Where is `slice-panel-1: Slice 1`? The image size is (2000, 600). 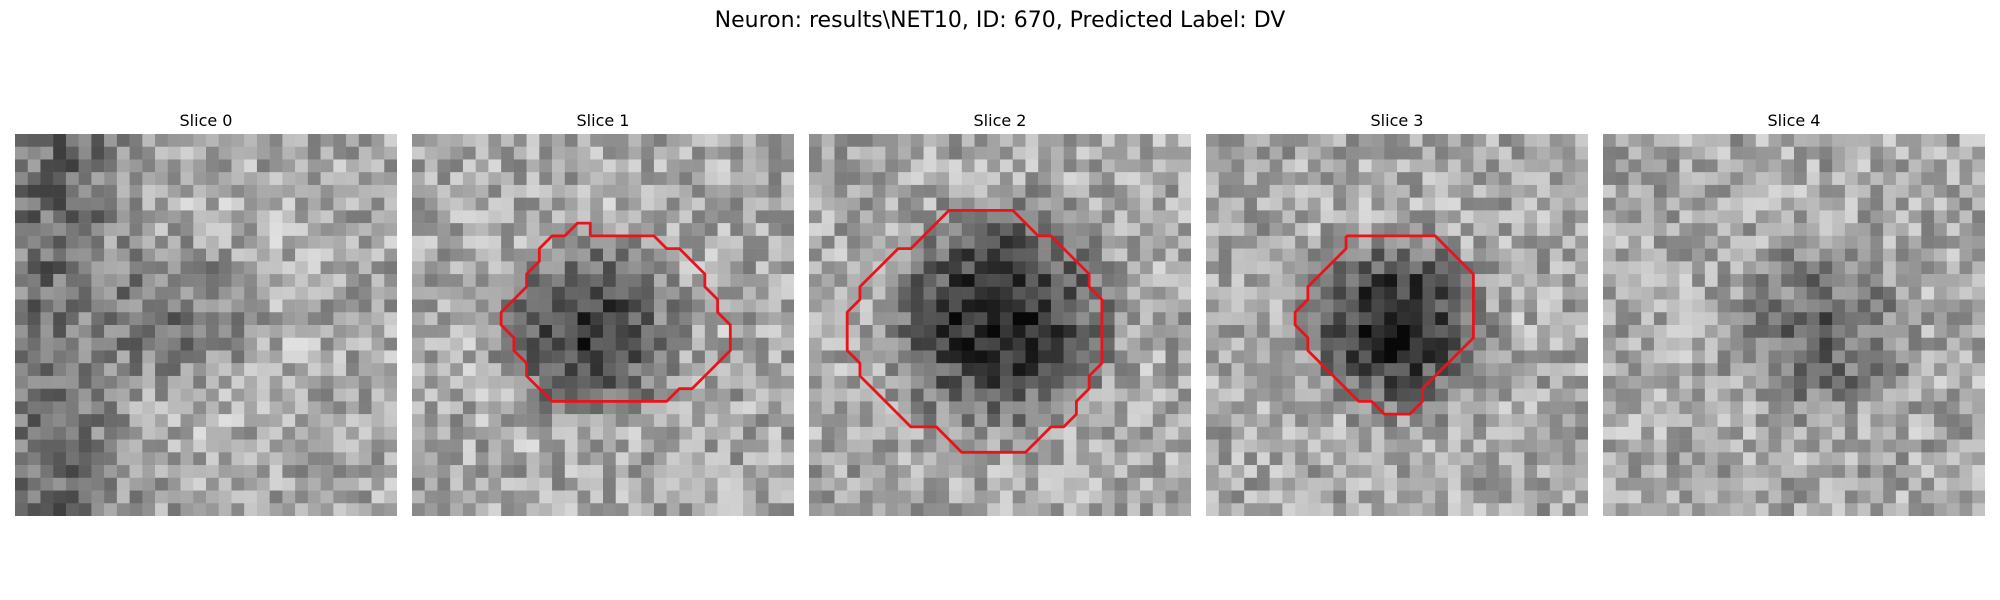
slice-panel-1: Slice 1 is located at coordinates (603, 313).